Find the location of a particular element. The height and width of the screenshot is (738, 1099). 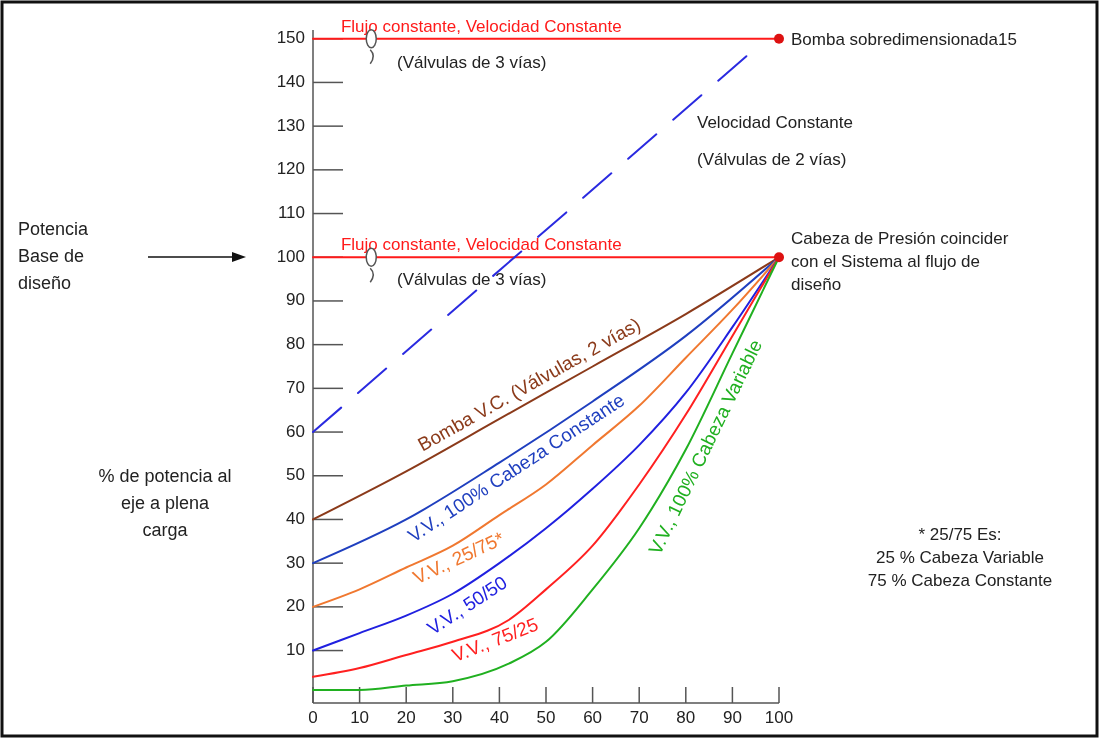

text: * 25/75 Es: 25 % Cabeza Variable 75 % Cabeza Constante is located at coordinates (960, 557).